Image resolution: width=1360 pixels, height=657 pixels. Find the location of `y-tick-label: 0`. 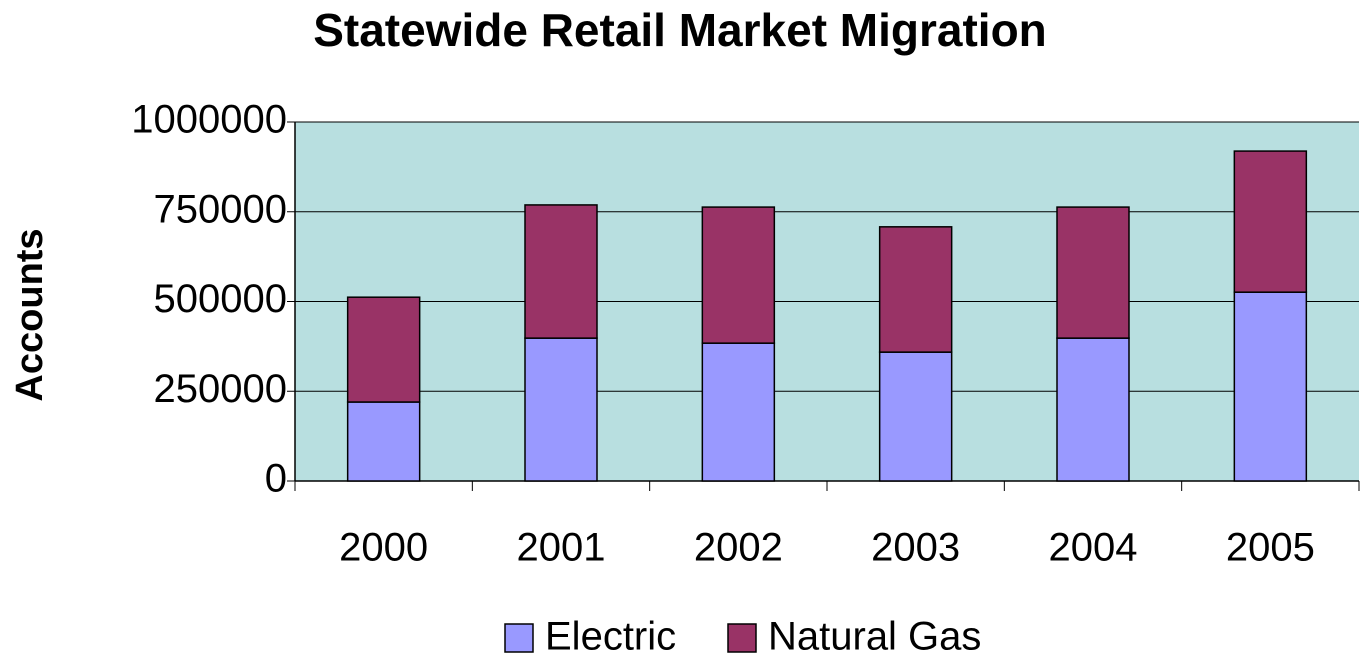

y-tick-label: 0 is located at coordinates (276, 479).